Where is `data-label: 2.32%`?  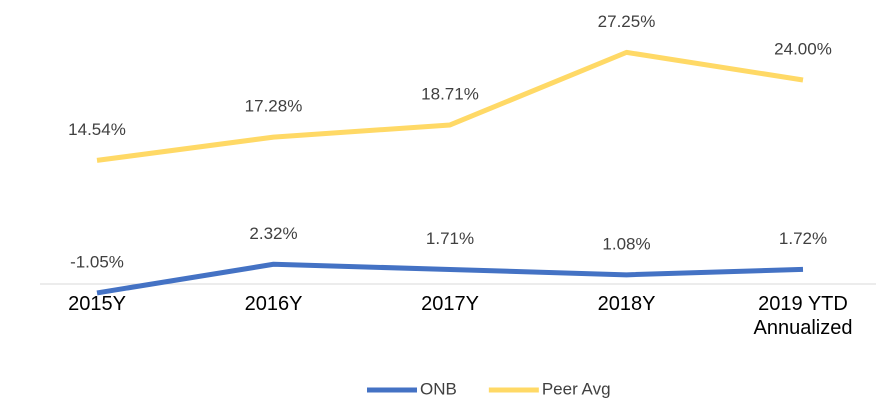 data-label: 2.32% is located at coordinates (273, 233).